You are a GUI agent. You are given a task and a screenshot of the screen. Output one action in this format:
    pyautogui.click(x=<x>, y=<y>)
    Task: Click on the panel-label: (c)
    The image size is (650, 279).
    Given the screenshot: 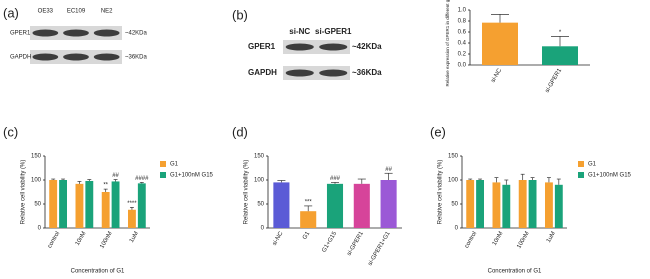 What is the action you would take?
    pyautogui.click(x=10, y=131)
    